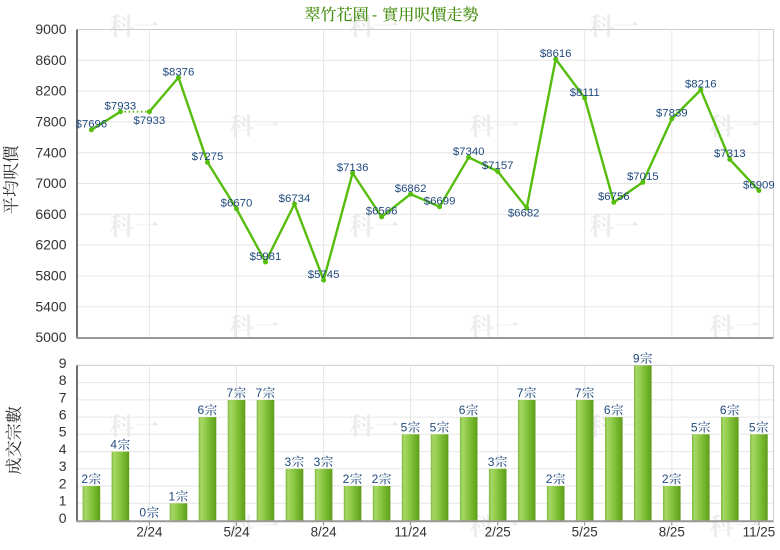 The image size is (780, 550). What do you see at coordinates (50, 152) in the screenshot?
I see `svg-text: 7400` at bounding box center [50, 152].